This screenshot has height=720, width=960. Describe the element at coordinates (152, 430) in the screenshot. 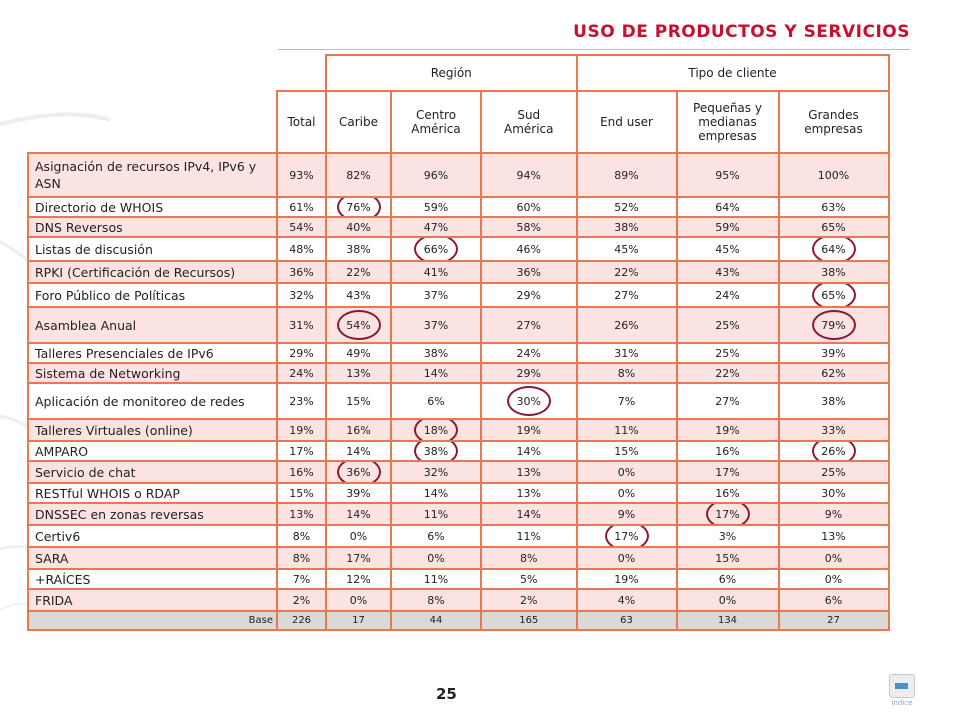

I see `row-label: Talleres Virtuales (online)` at that location.